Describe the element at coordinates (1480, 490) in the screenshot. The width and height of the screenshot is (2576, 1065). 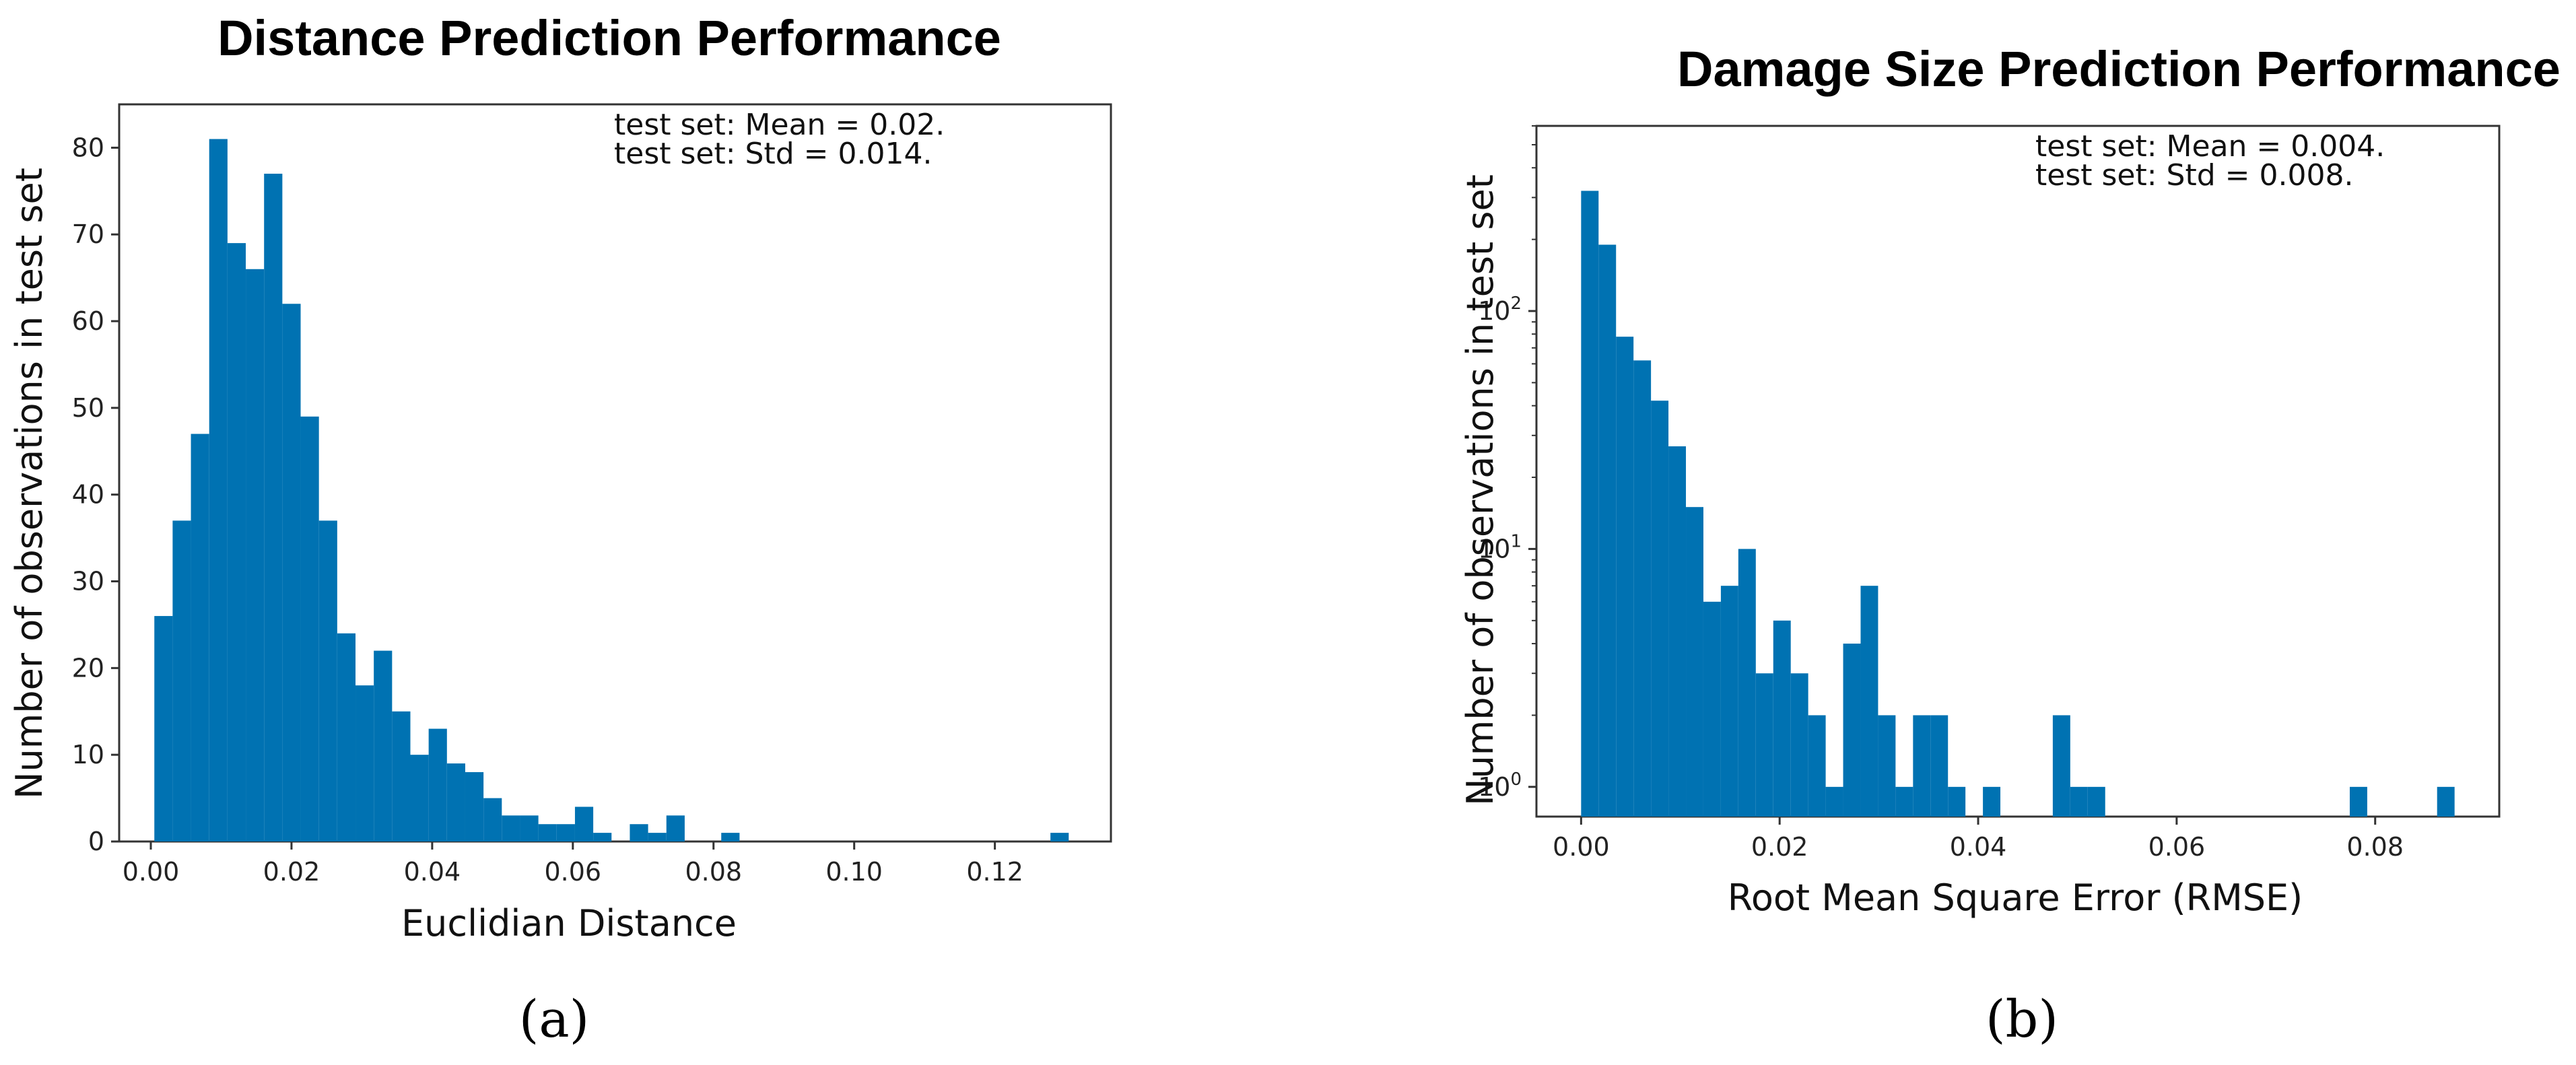
I see `chart-b-y-axis-label: Number of observations in test set` at that location.